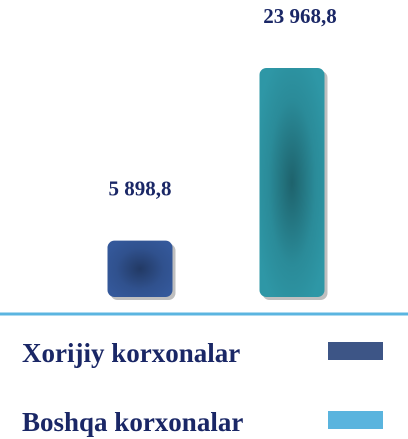 The width and height of the screenshot is (408, 439). Describe the element at coordinates (131, 353) in the screenshot. I see `legend-label: Xorijiy korxonalar` at that location.